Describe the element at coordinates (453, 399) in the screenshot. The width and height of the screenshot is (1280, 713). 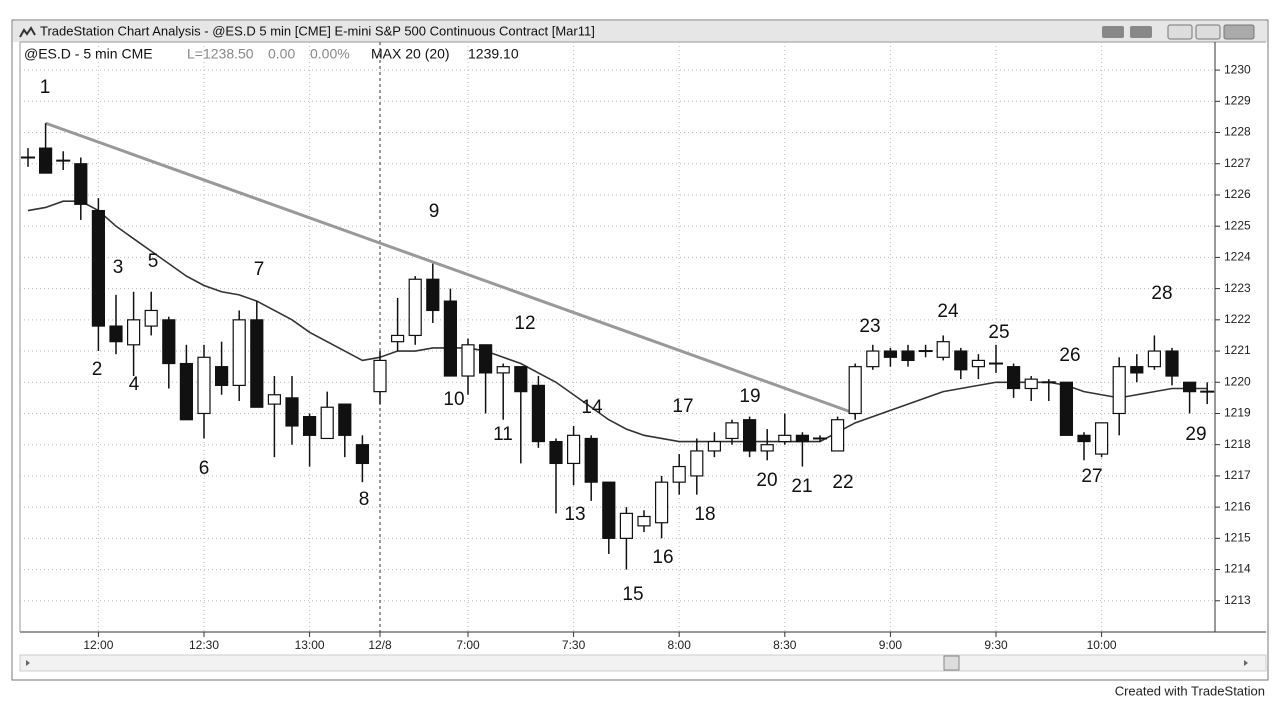
I see `bar-label: 10` at that location.